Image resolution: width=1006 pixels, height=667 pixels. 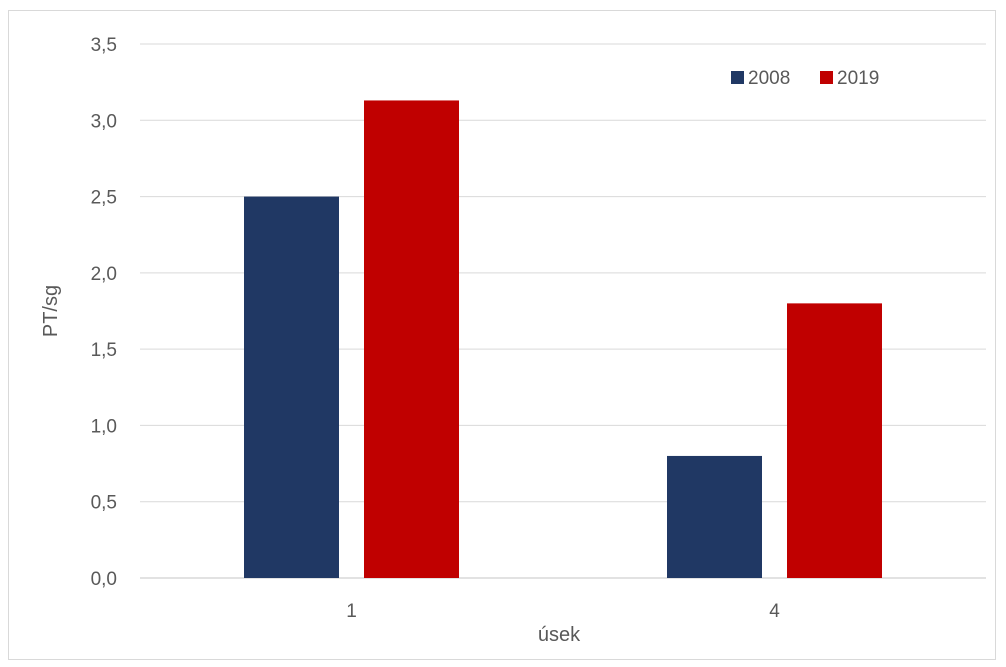 I want to click on legend-swatch-2019, so click(x=826, y=77).